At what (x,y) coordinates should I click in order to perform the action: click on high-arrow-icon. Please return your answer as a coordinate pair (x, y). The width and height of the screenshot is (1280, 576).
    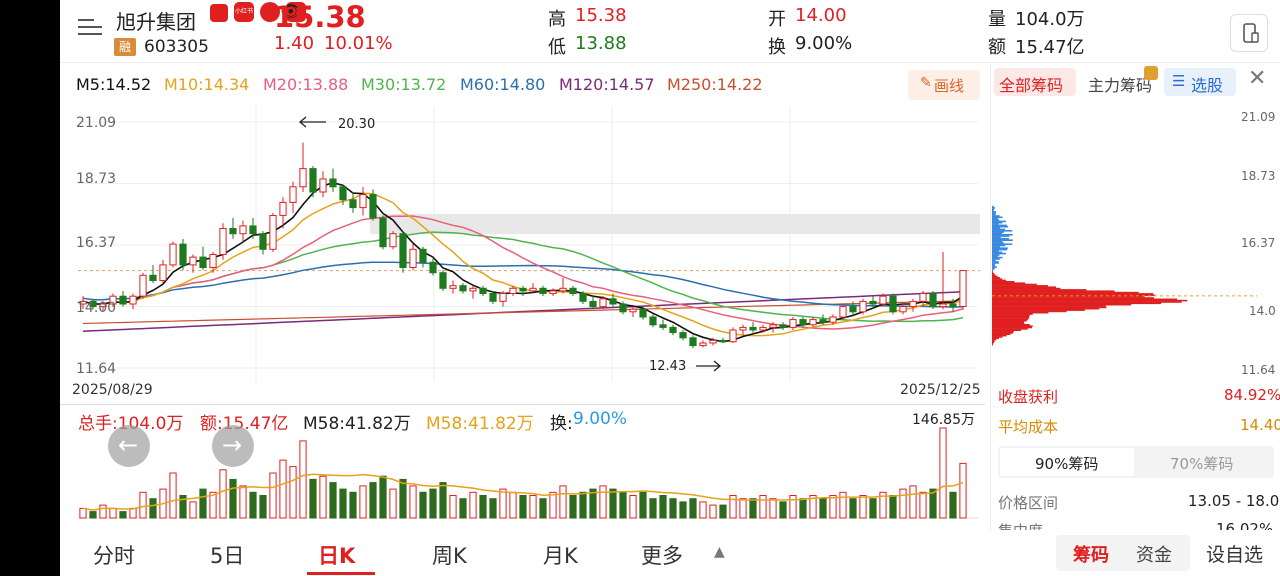
    Looking at the image, I should click on (312, 122).